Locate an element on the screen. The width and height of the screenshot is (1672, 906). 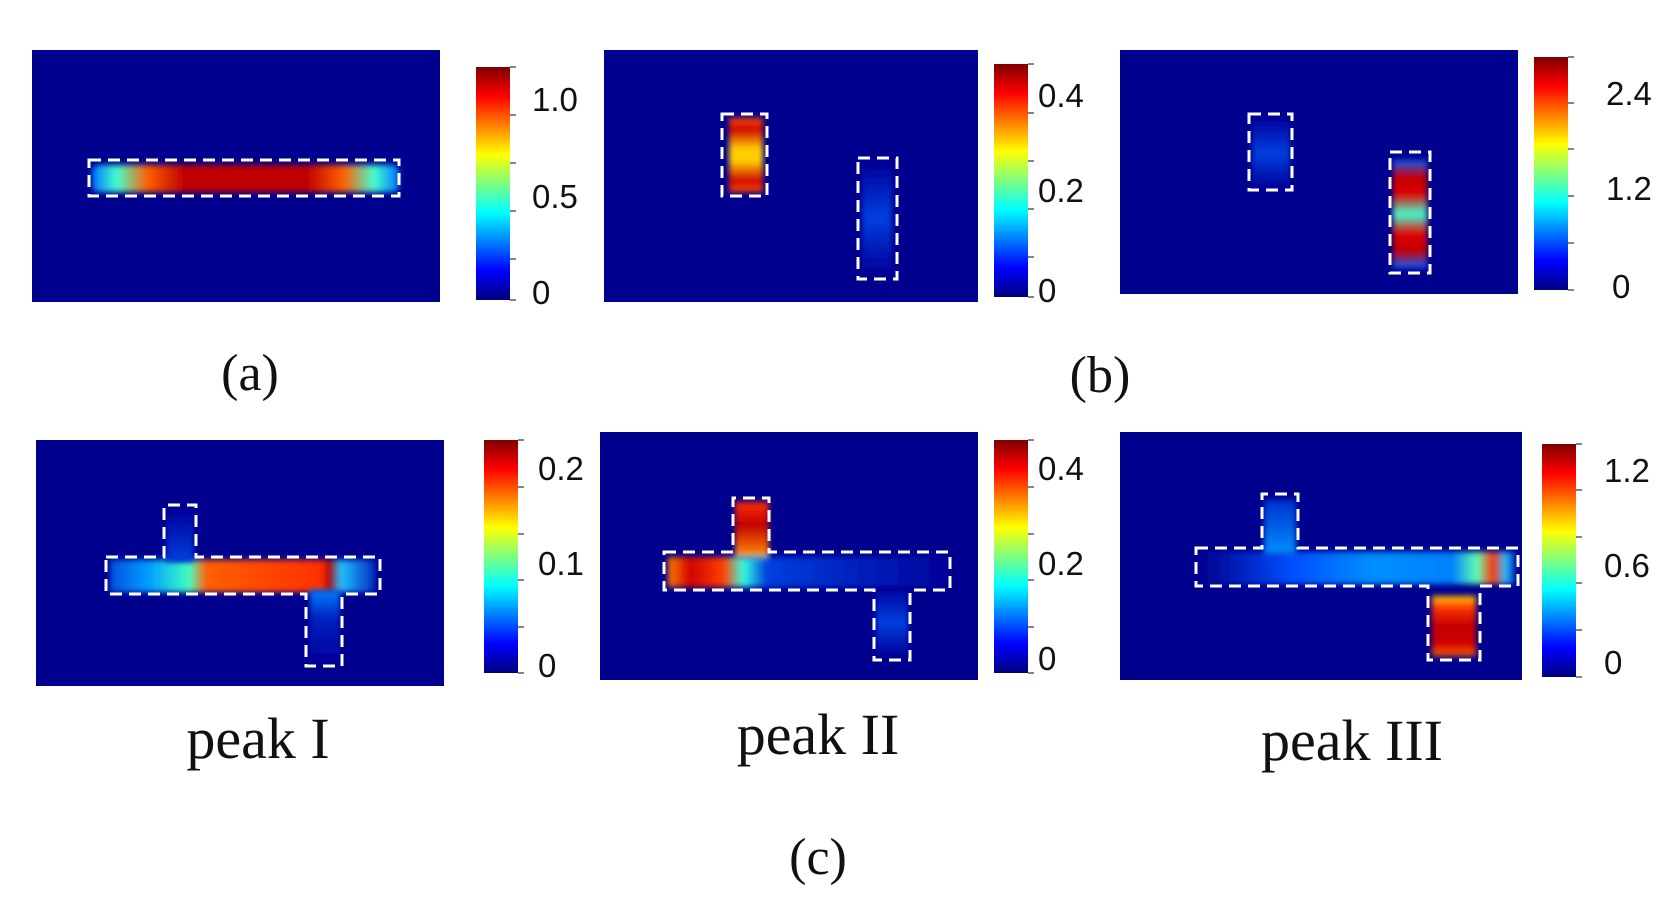
panel-peak-iii: 1.2 0.6 0 is located at coordinates (1385, 556).